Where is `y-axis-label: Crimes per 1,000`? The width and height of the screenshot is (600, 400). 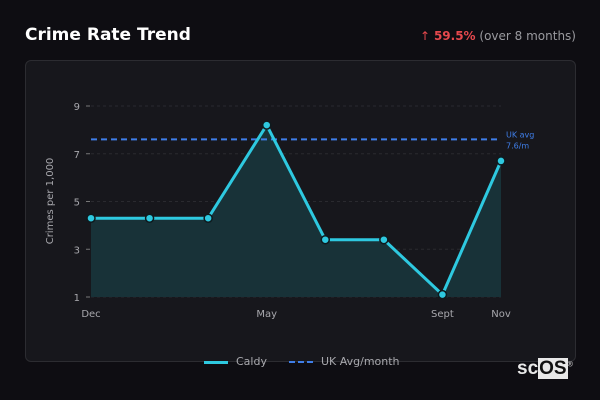 y-axis-label: Crimes per 1,000 is located at coordinates (50, 201).